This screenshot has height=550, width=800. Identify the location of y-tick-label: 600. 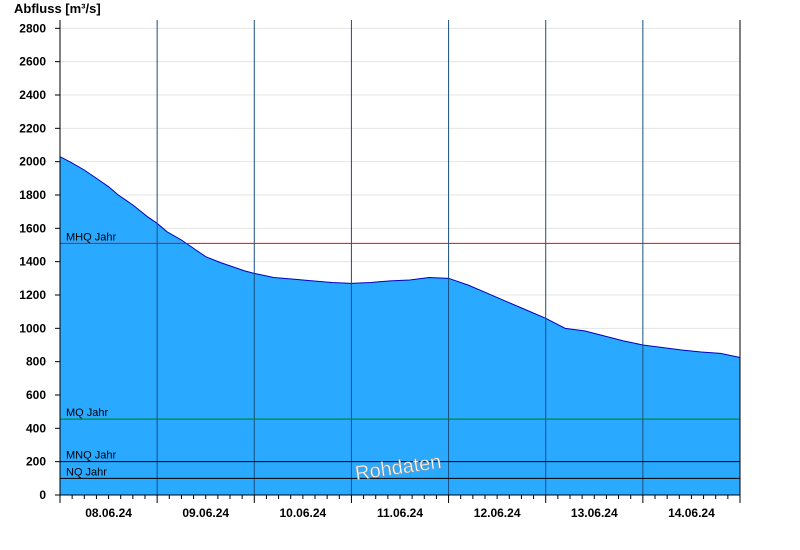
(36, 395).